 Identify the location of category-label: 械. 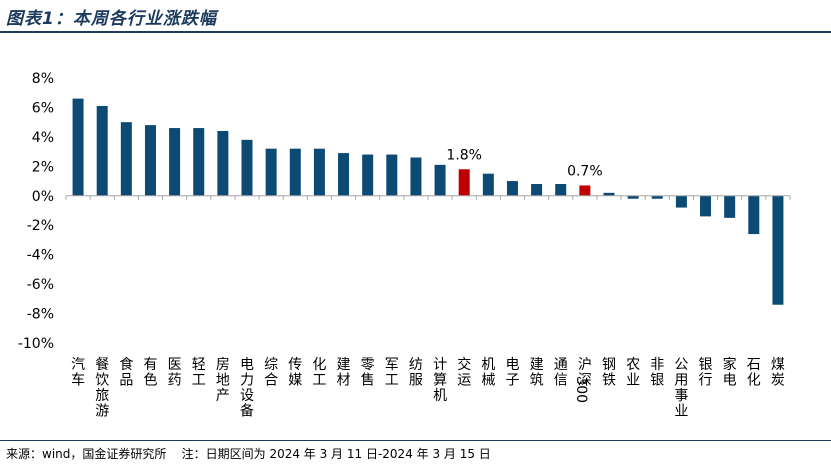
(488, 381).